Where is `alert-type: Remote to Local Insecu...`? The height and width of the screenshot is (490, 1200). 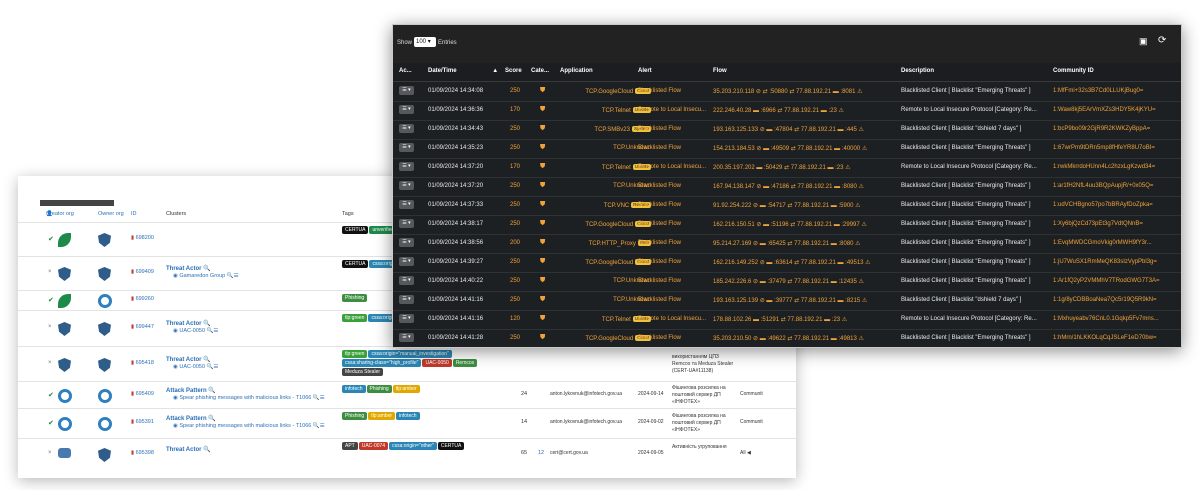
alert-type: Remote to Local Insecu... is located at coordinates (672, 319).